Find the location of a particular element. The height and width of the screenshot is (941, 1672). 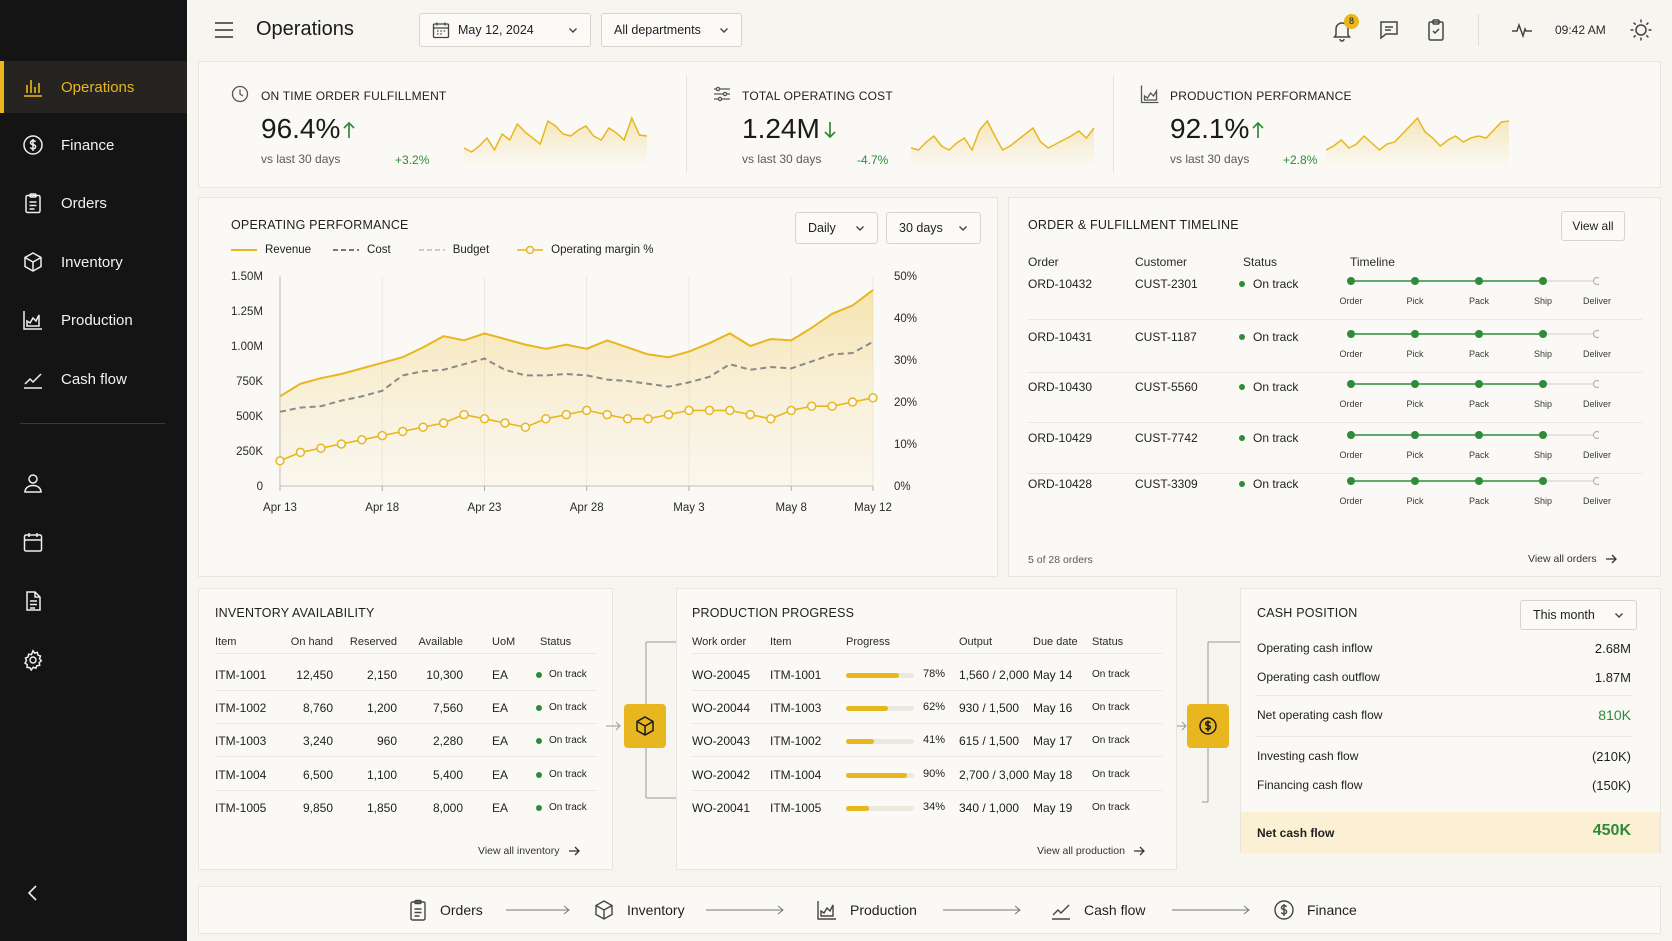

trend-line-icon is located at coordinates (1061, 912).